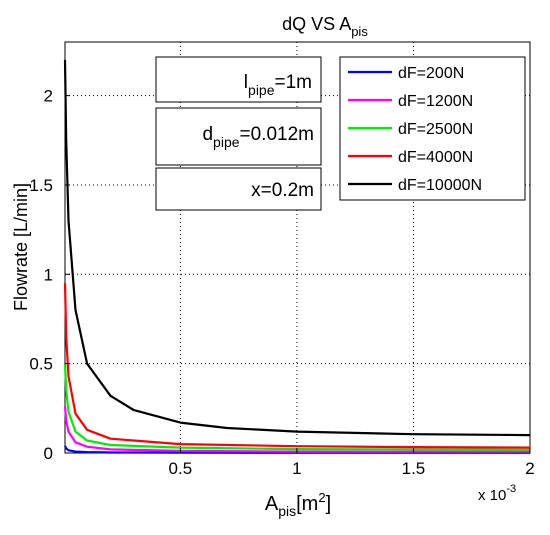 This screenshot has width=550, height=535. I want to click on x-axis-label: Apis[m2], so click(298, 504).